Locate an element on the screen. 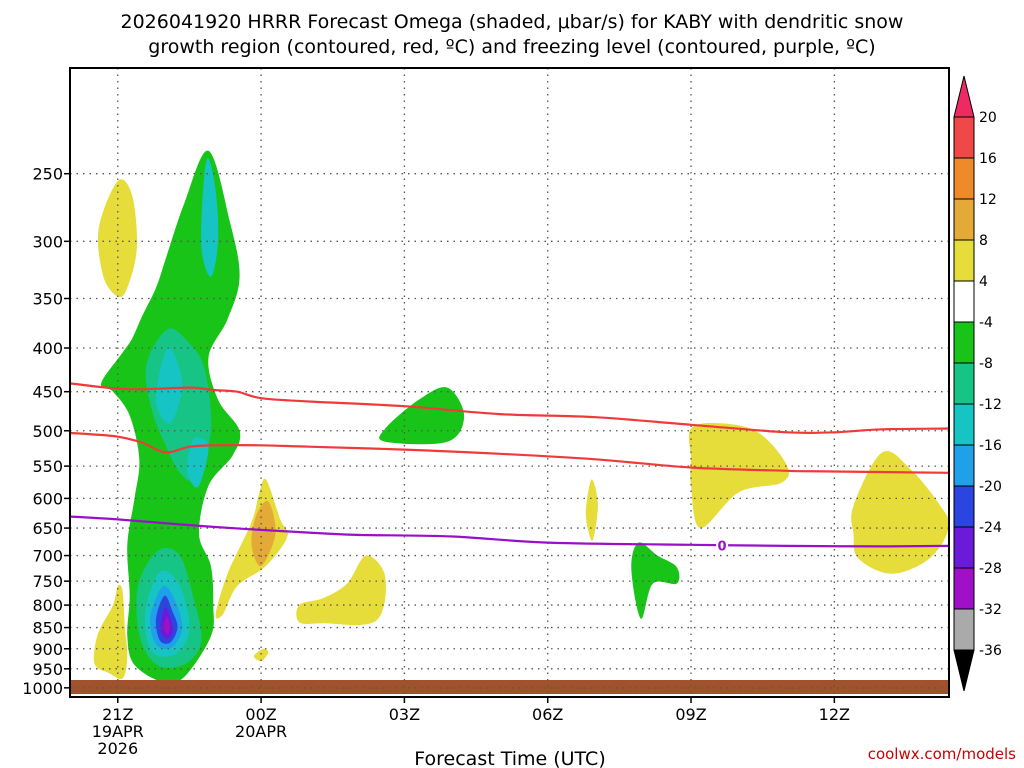  colorbar-label-11: -28 is located at coordinates (990, 569).